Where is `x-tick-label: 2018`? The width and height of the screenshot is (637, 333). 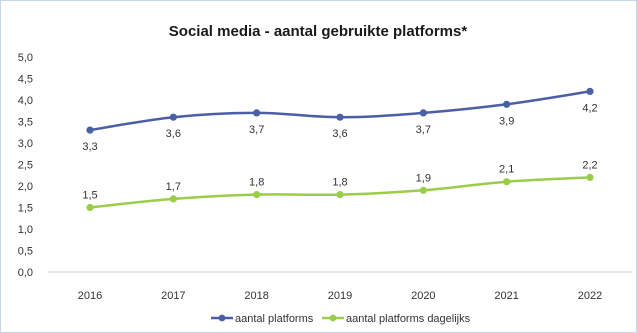 x-tick-label: 2018 is located at coordinates (256, 296).